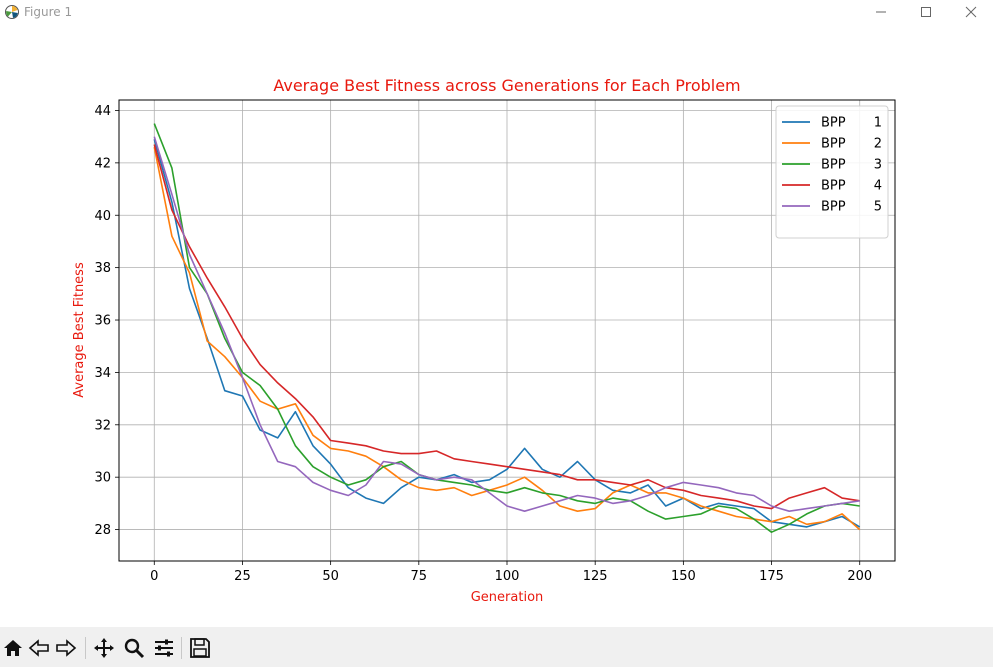  I want to click on legend-box, so click(832, 172).